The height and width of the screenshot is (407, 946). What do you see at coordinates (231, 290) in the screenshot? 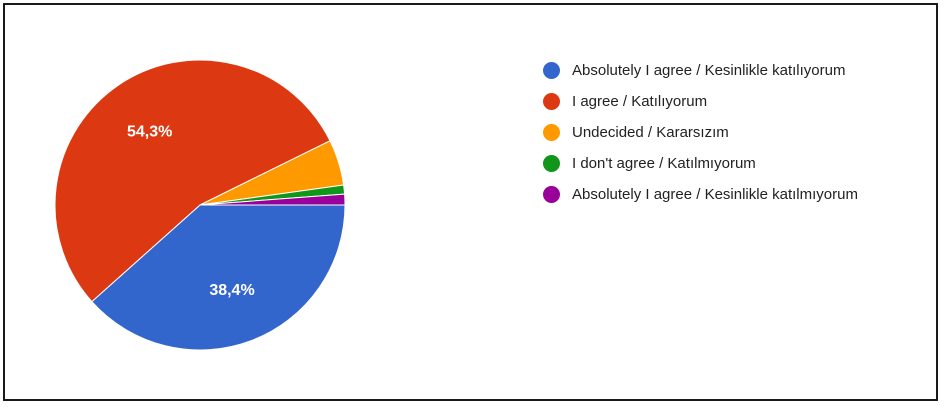
I see `pie-slice-label-absolutely-agree: 38,4%` at bounding box center [231, 290].